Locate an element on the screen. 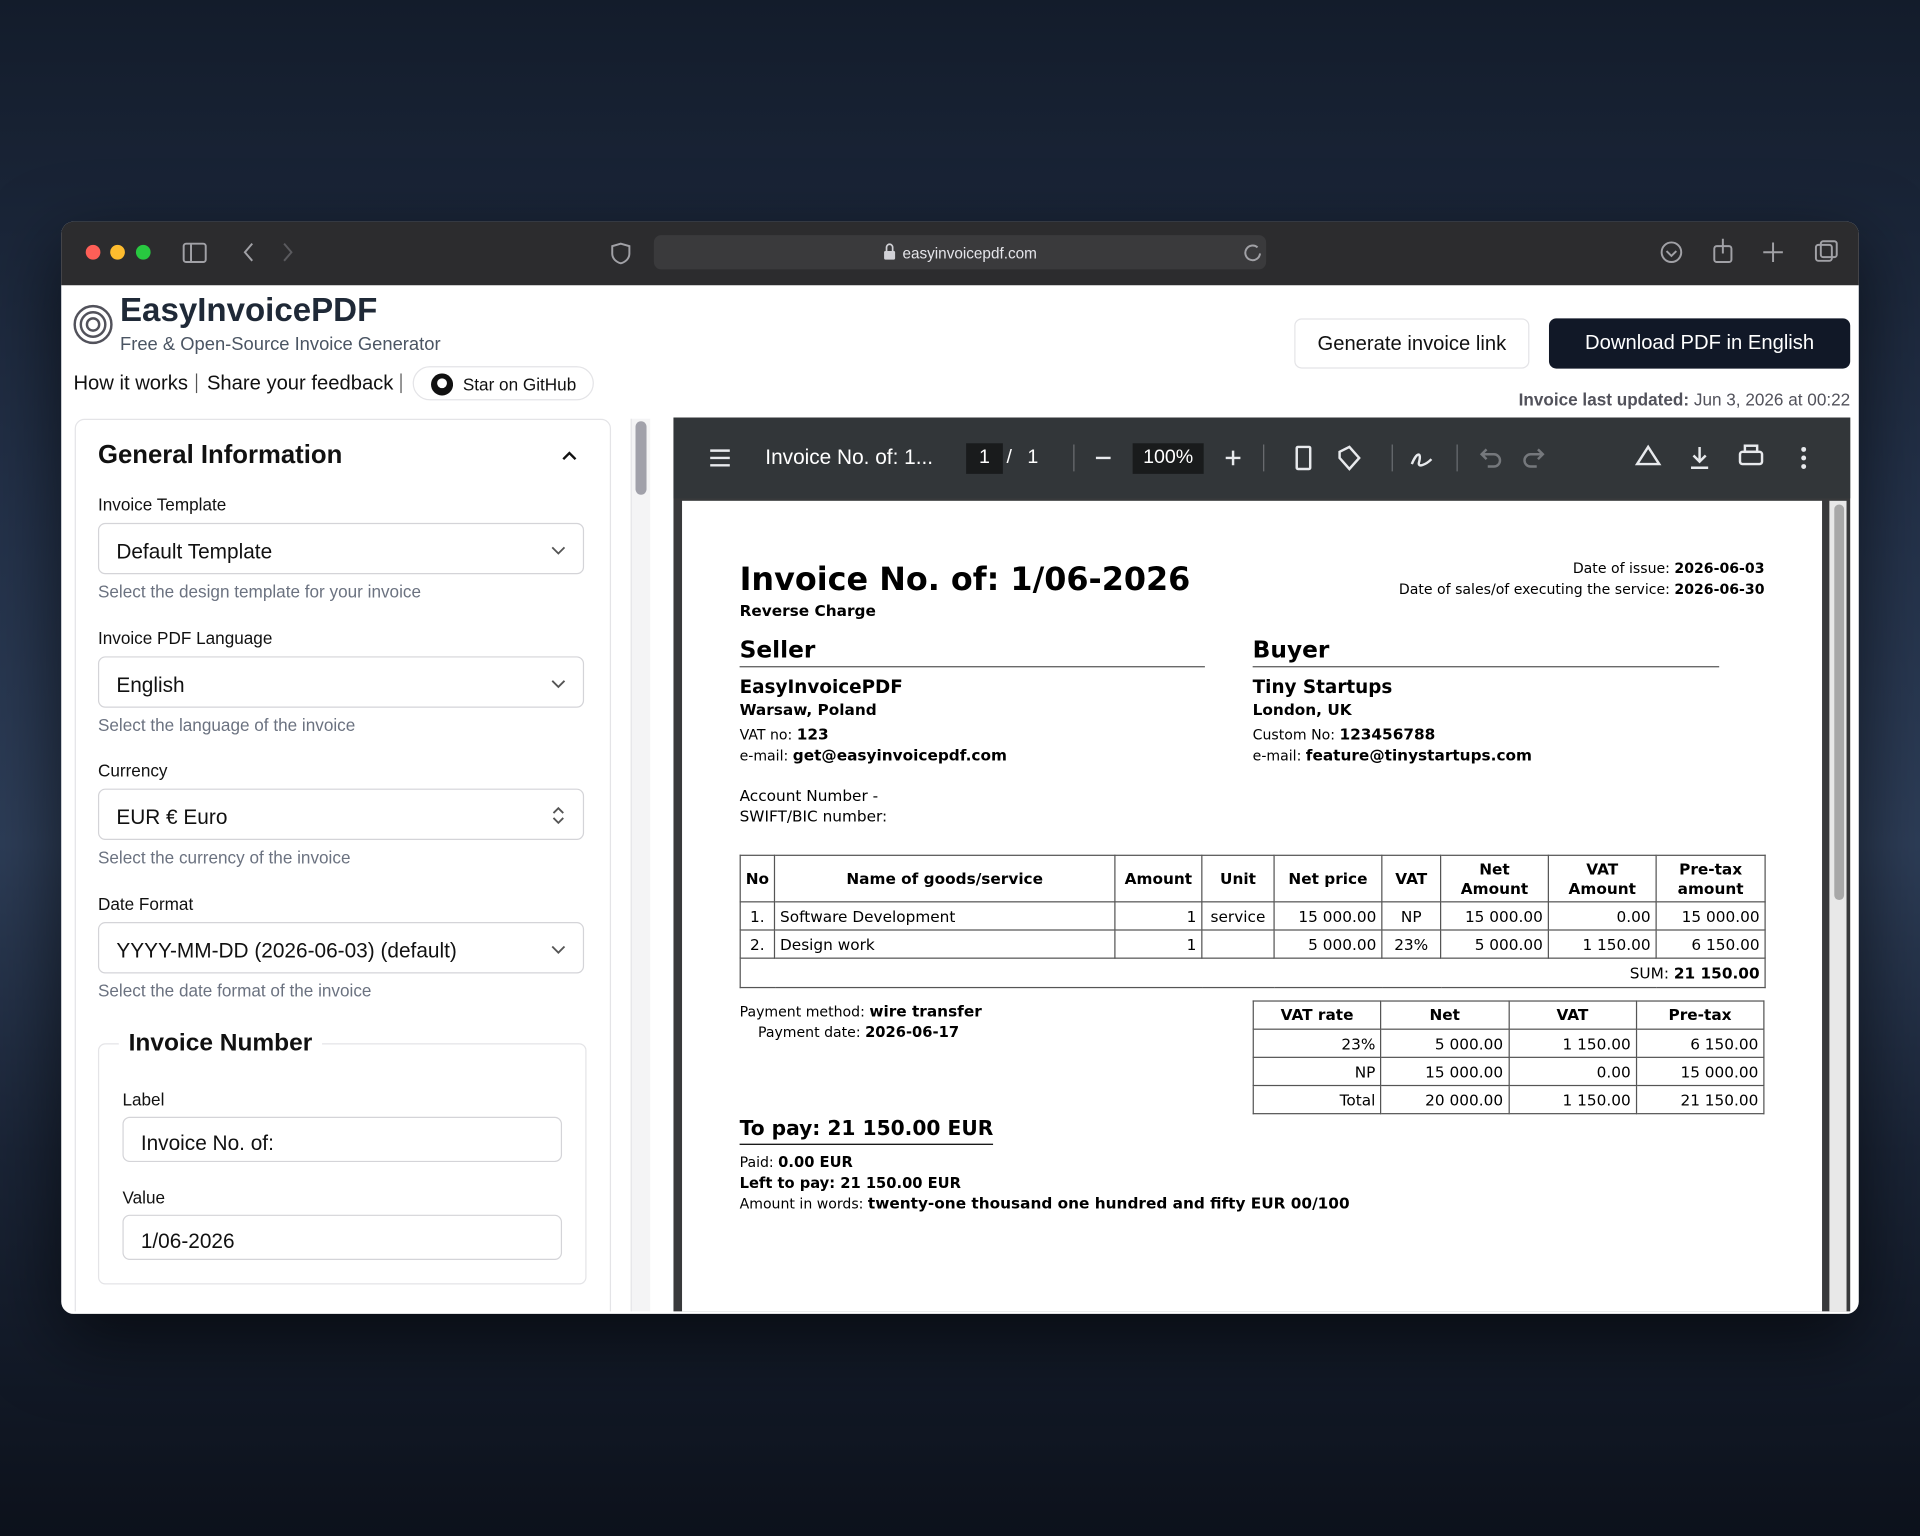 The height and width of the screenshot is (1536, 1920). item-cell: Design work is located at coordinates (944, 944).